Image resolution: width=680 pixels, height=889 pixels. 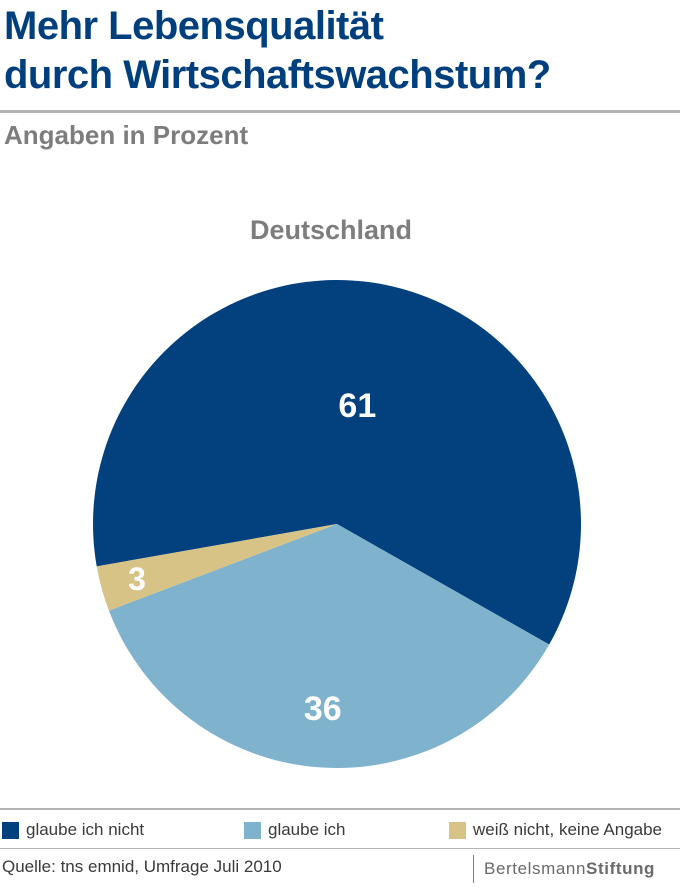 I want to click on legend-label: glaube ich nicht, so click(x=85, y=829).